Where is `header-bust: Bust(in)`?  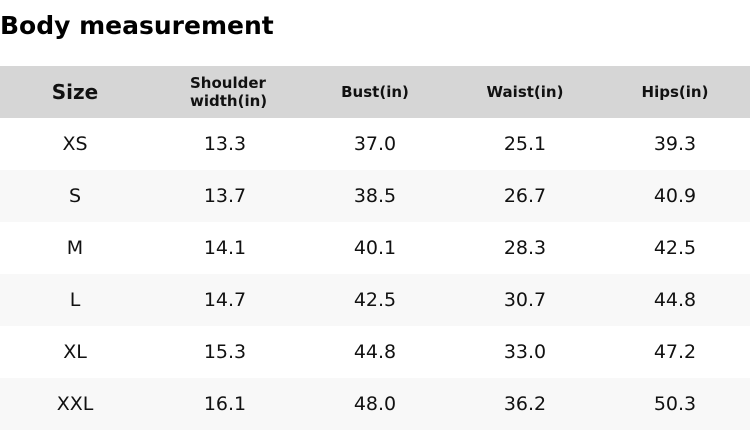 header-bust: Bust(in) is located at coordinates (375, 92).